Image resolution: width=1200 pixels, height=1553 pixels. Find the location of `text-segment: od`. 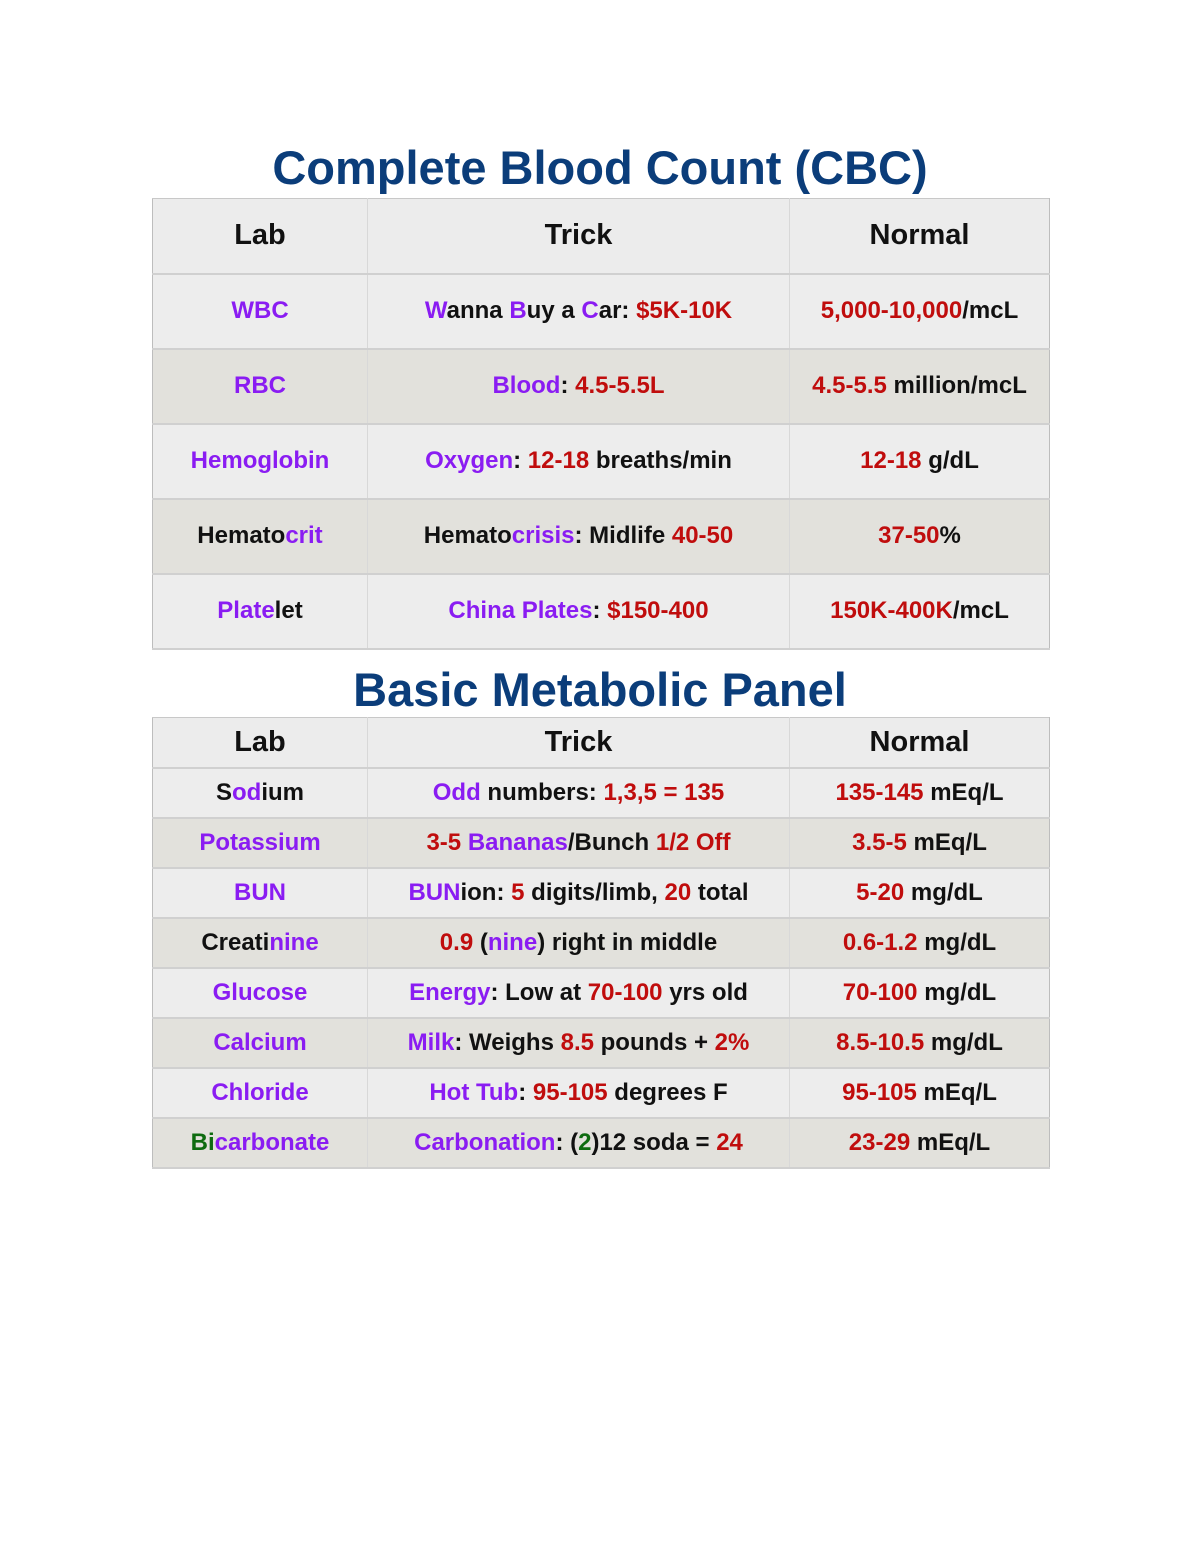

text-segment: od is located at coordinates (247, 792).